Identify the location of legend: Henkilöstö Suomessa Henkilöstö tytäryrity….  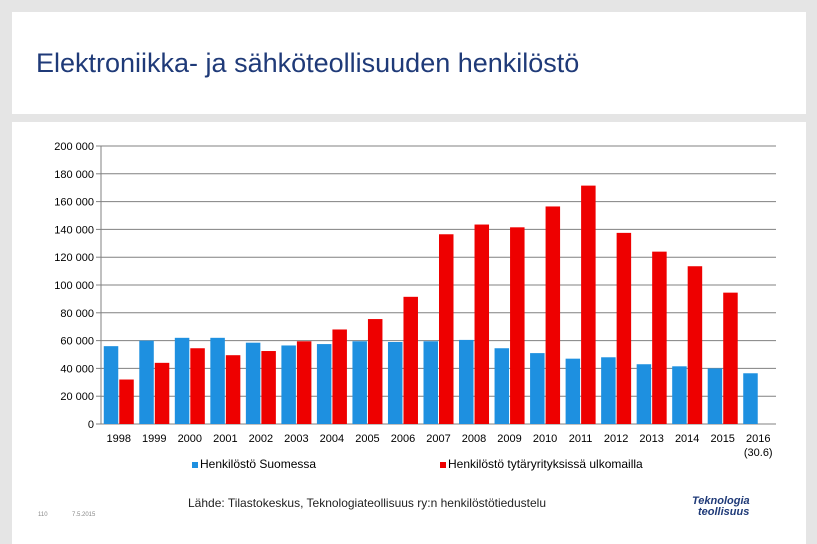
(417, 464).